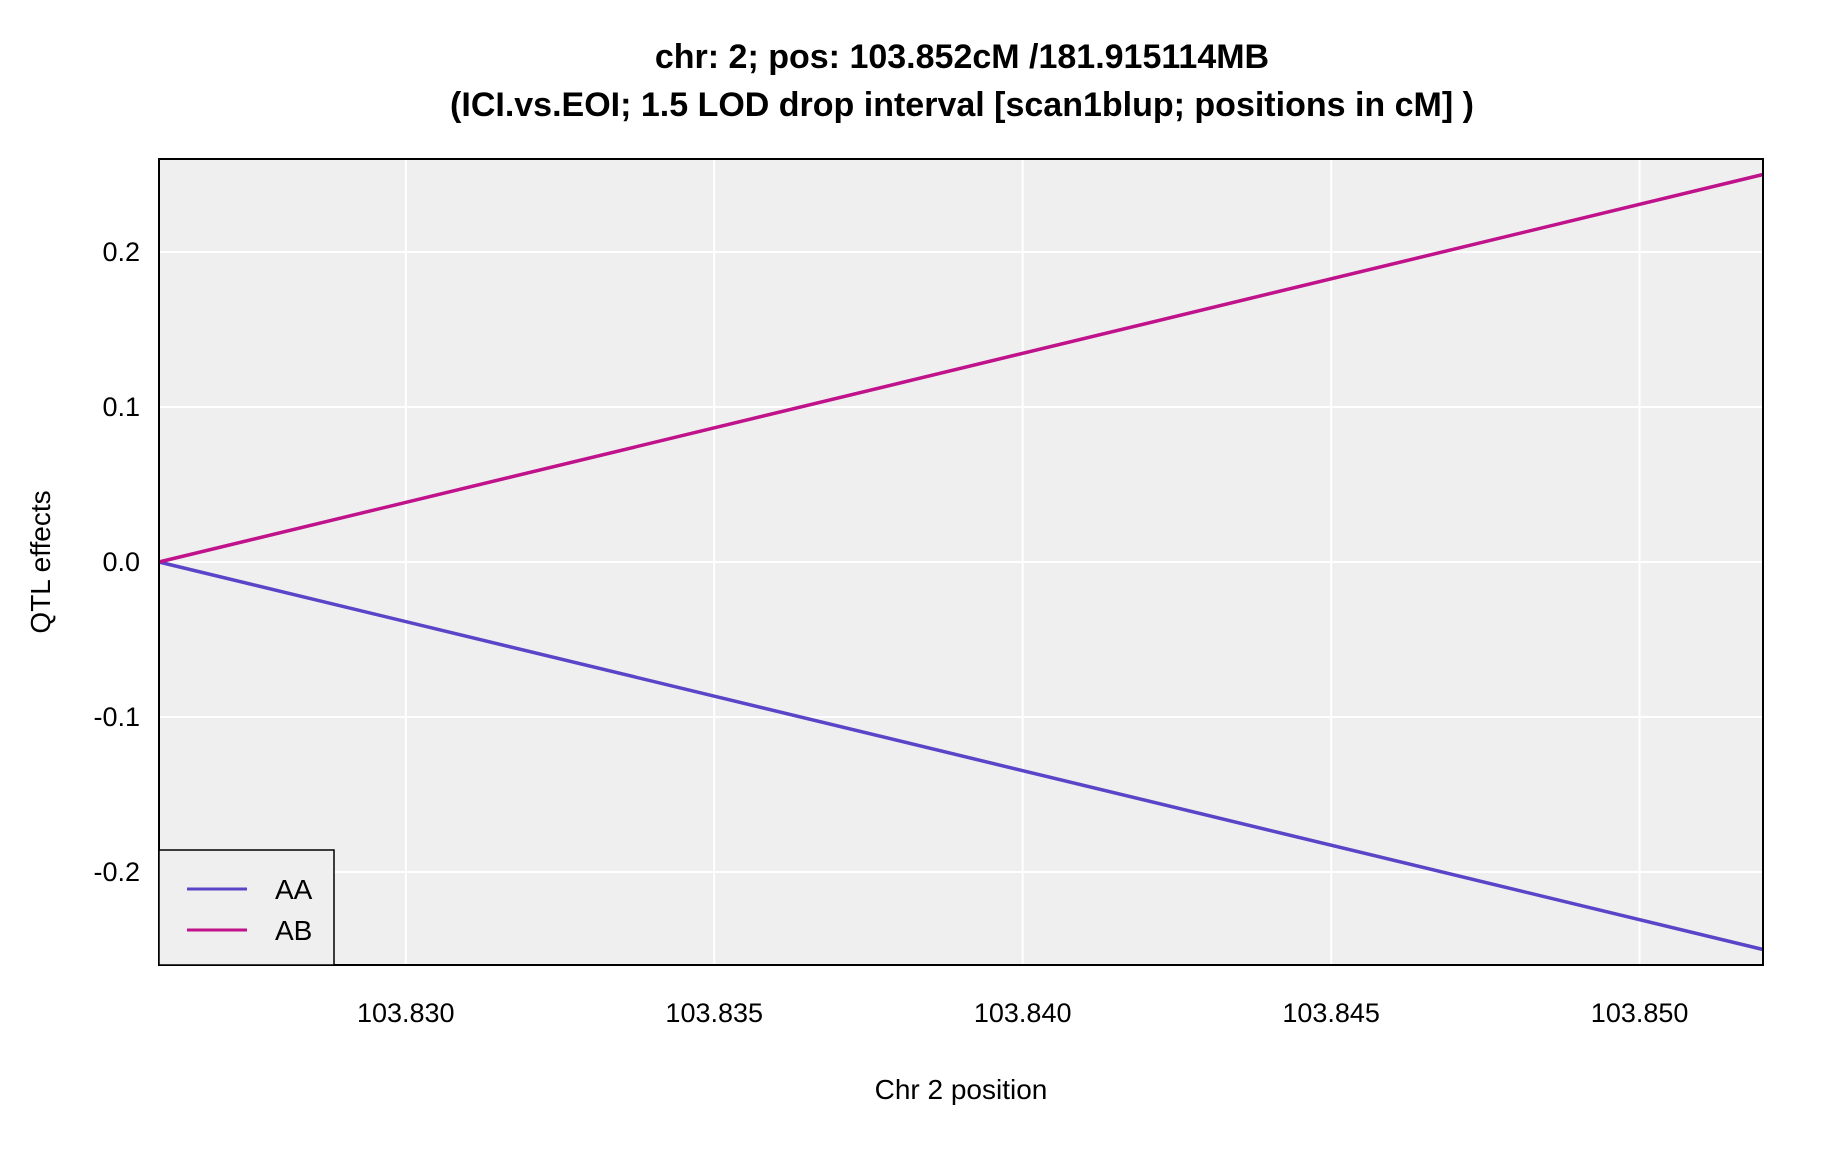  Describe the element at coordinates (962, 57) in the screenshot. I see `chart-title: chr: 2; pos: 103.852cM /181.915114MB` at that location.